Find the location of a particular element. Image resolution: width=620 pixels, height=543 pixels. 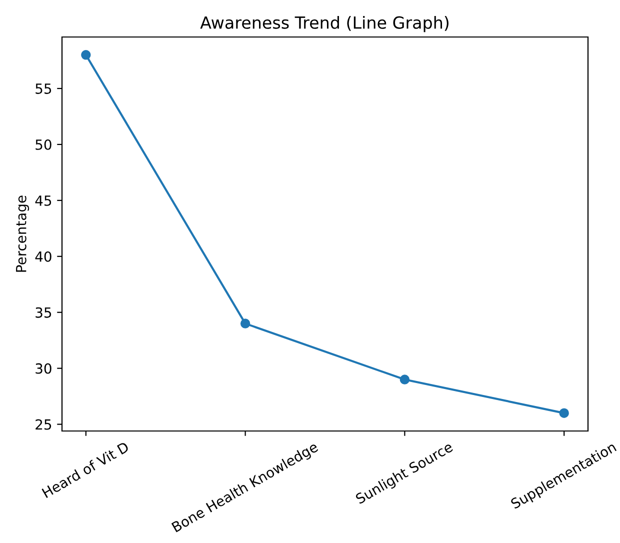

y-tick-label: 40 is located at coordinates (43, 256).